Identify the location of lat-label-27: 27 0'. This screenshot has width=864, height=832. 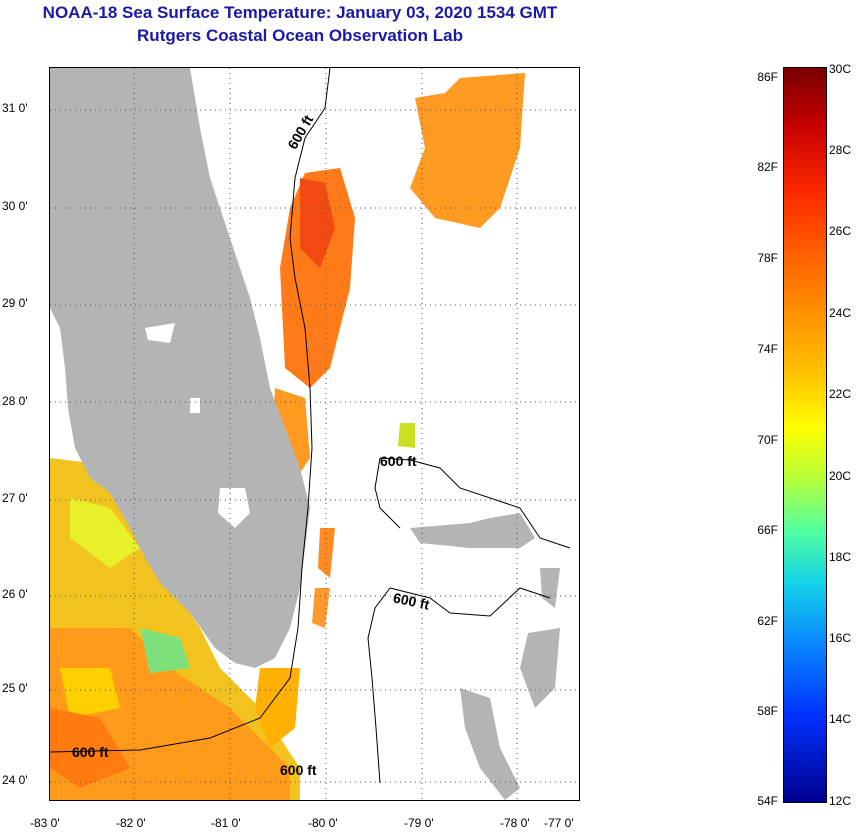
(15, 498).